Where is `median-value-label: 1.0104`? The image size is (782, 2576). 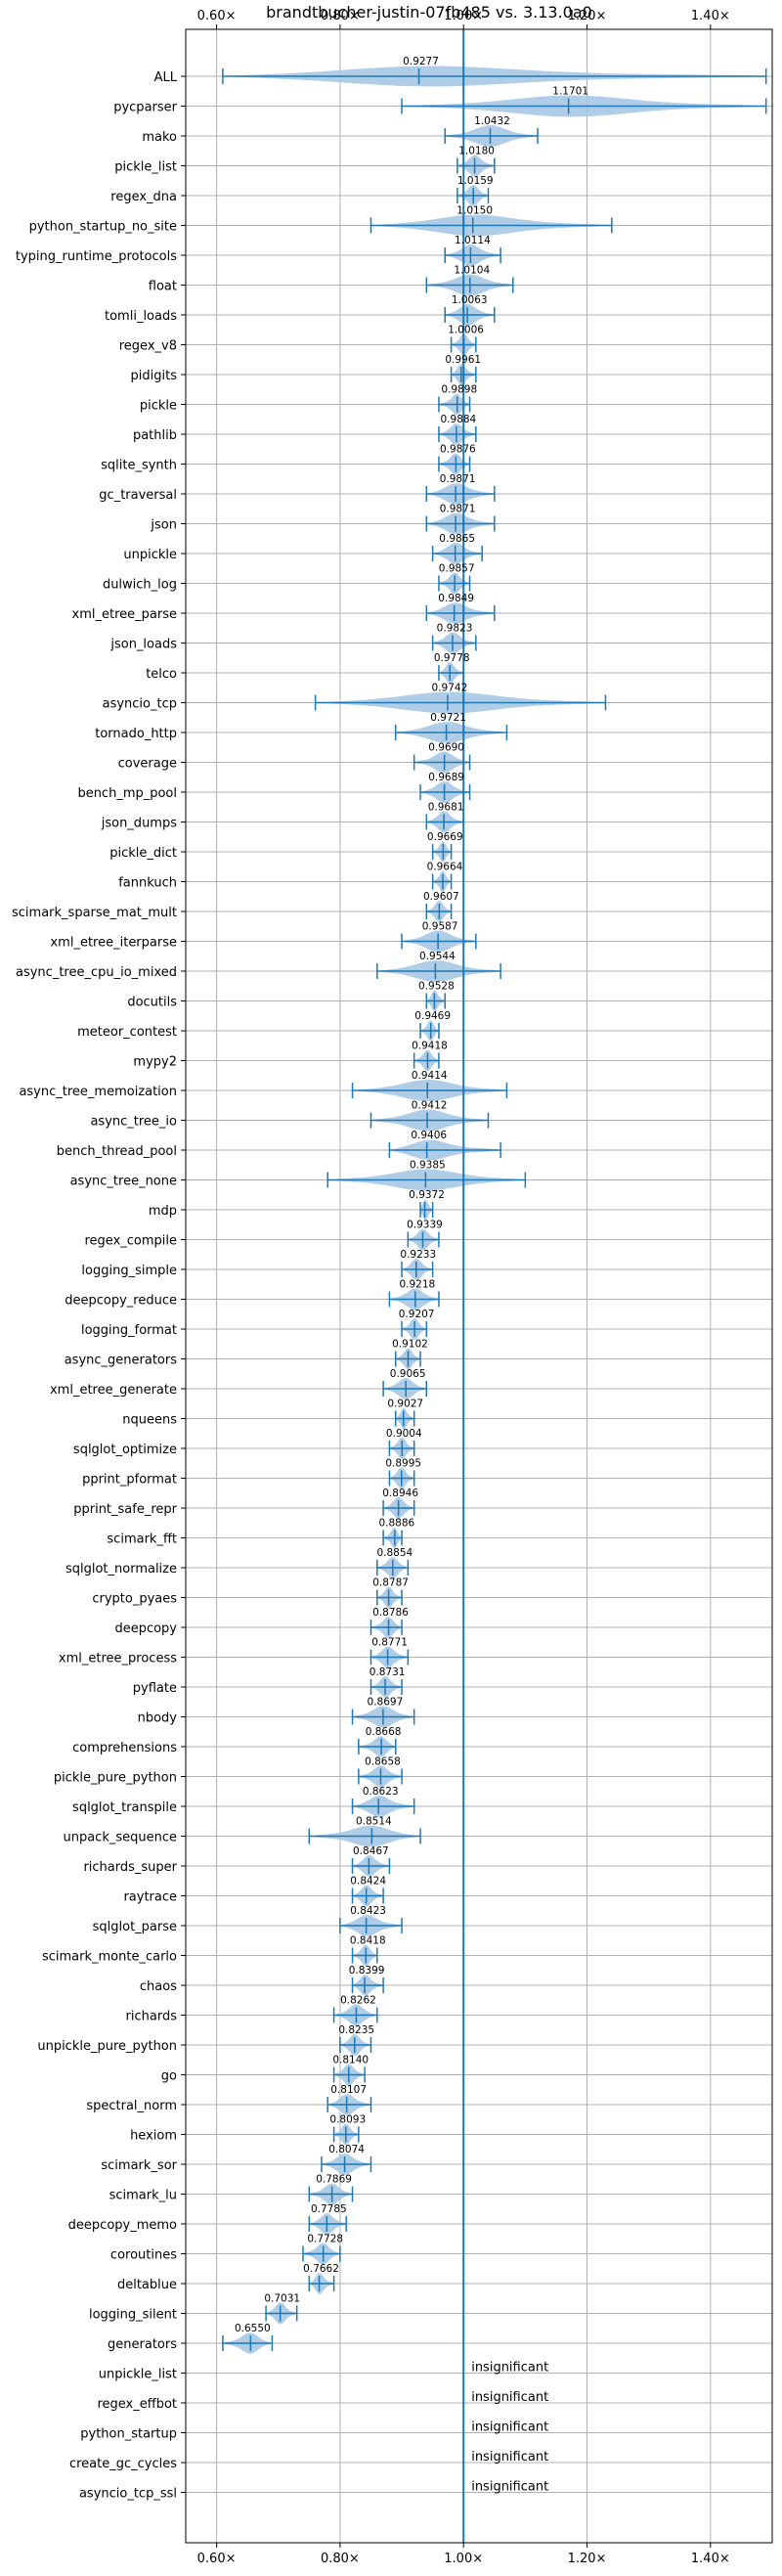
median-value-label: 1.0104 is located at coordinates (472, 271).